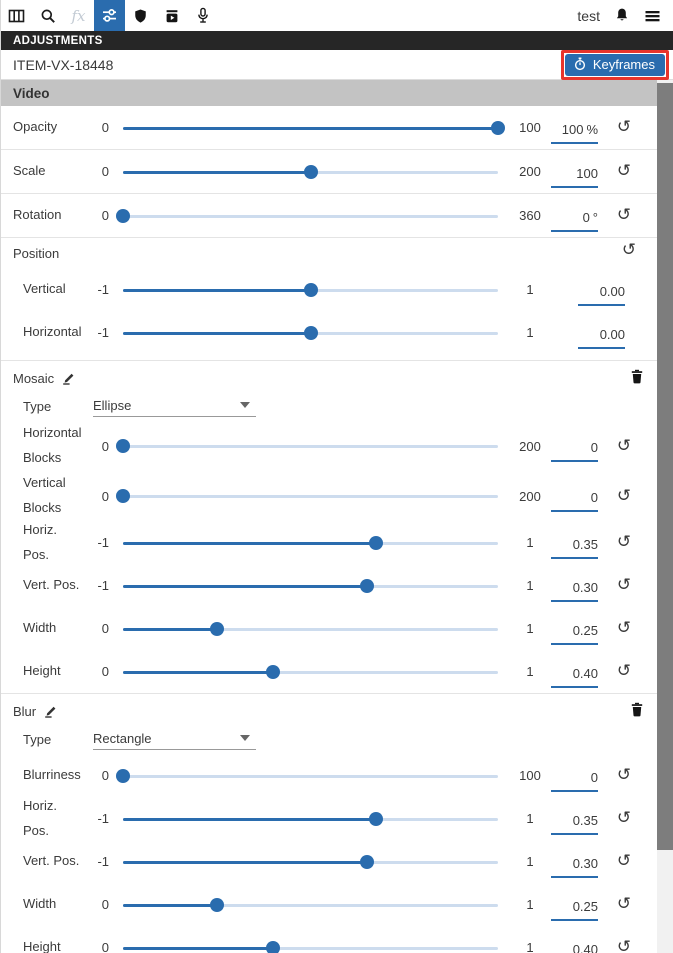  I want to click on slider-row: Scale 0 200 100 ↺, so click(337, 172).